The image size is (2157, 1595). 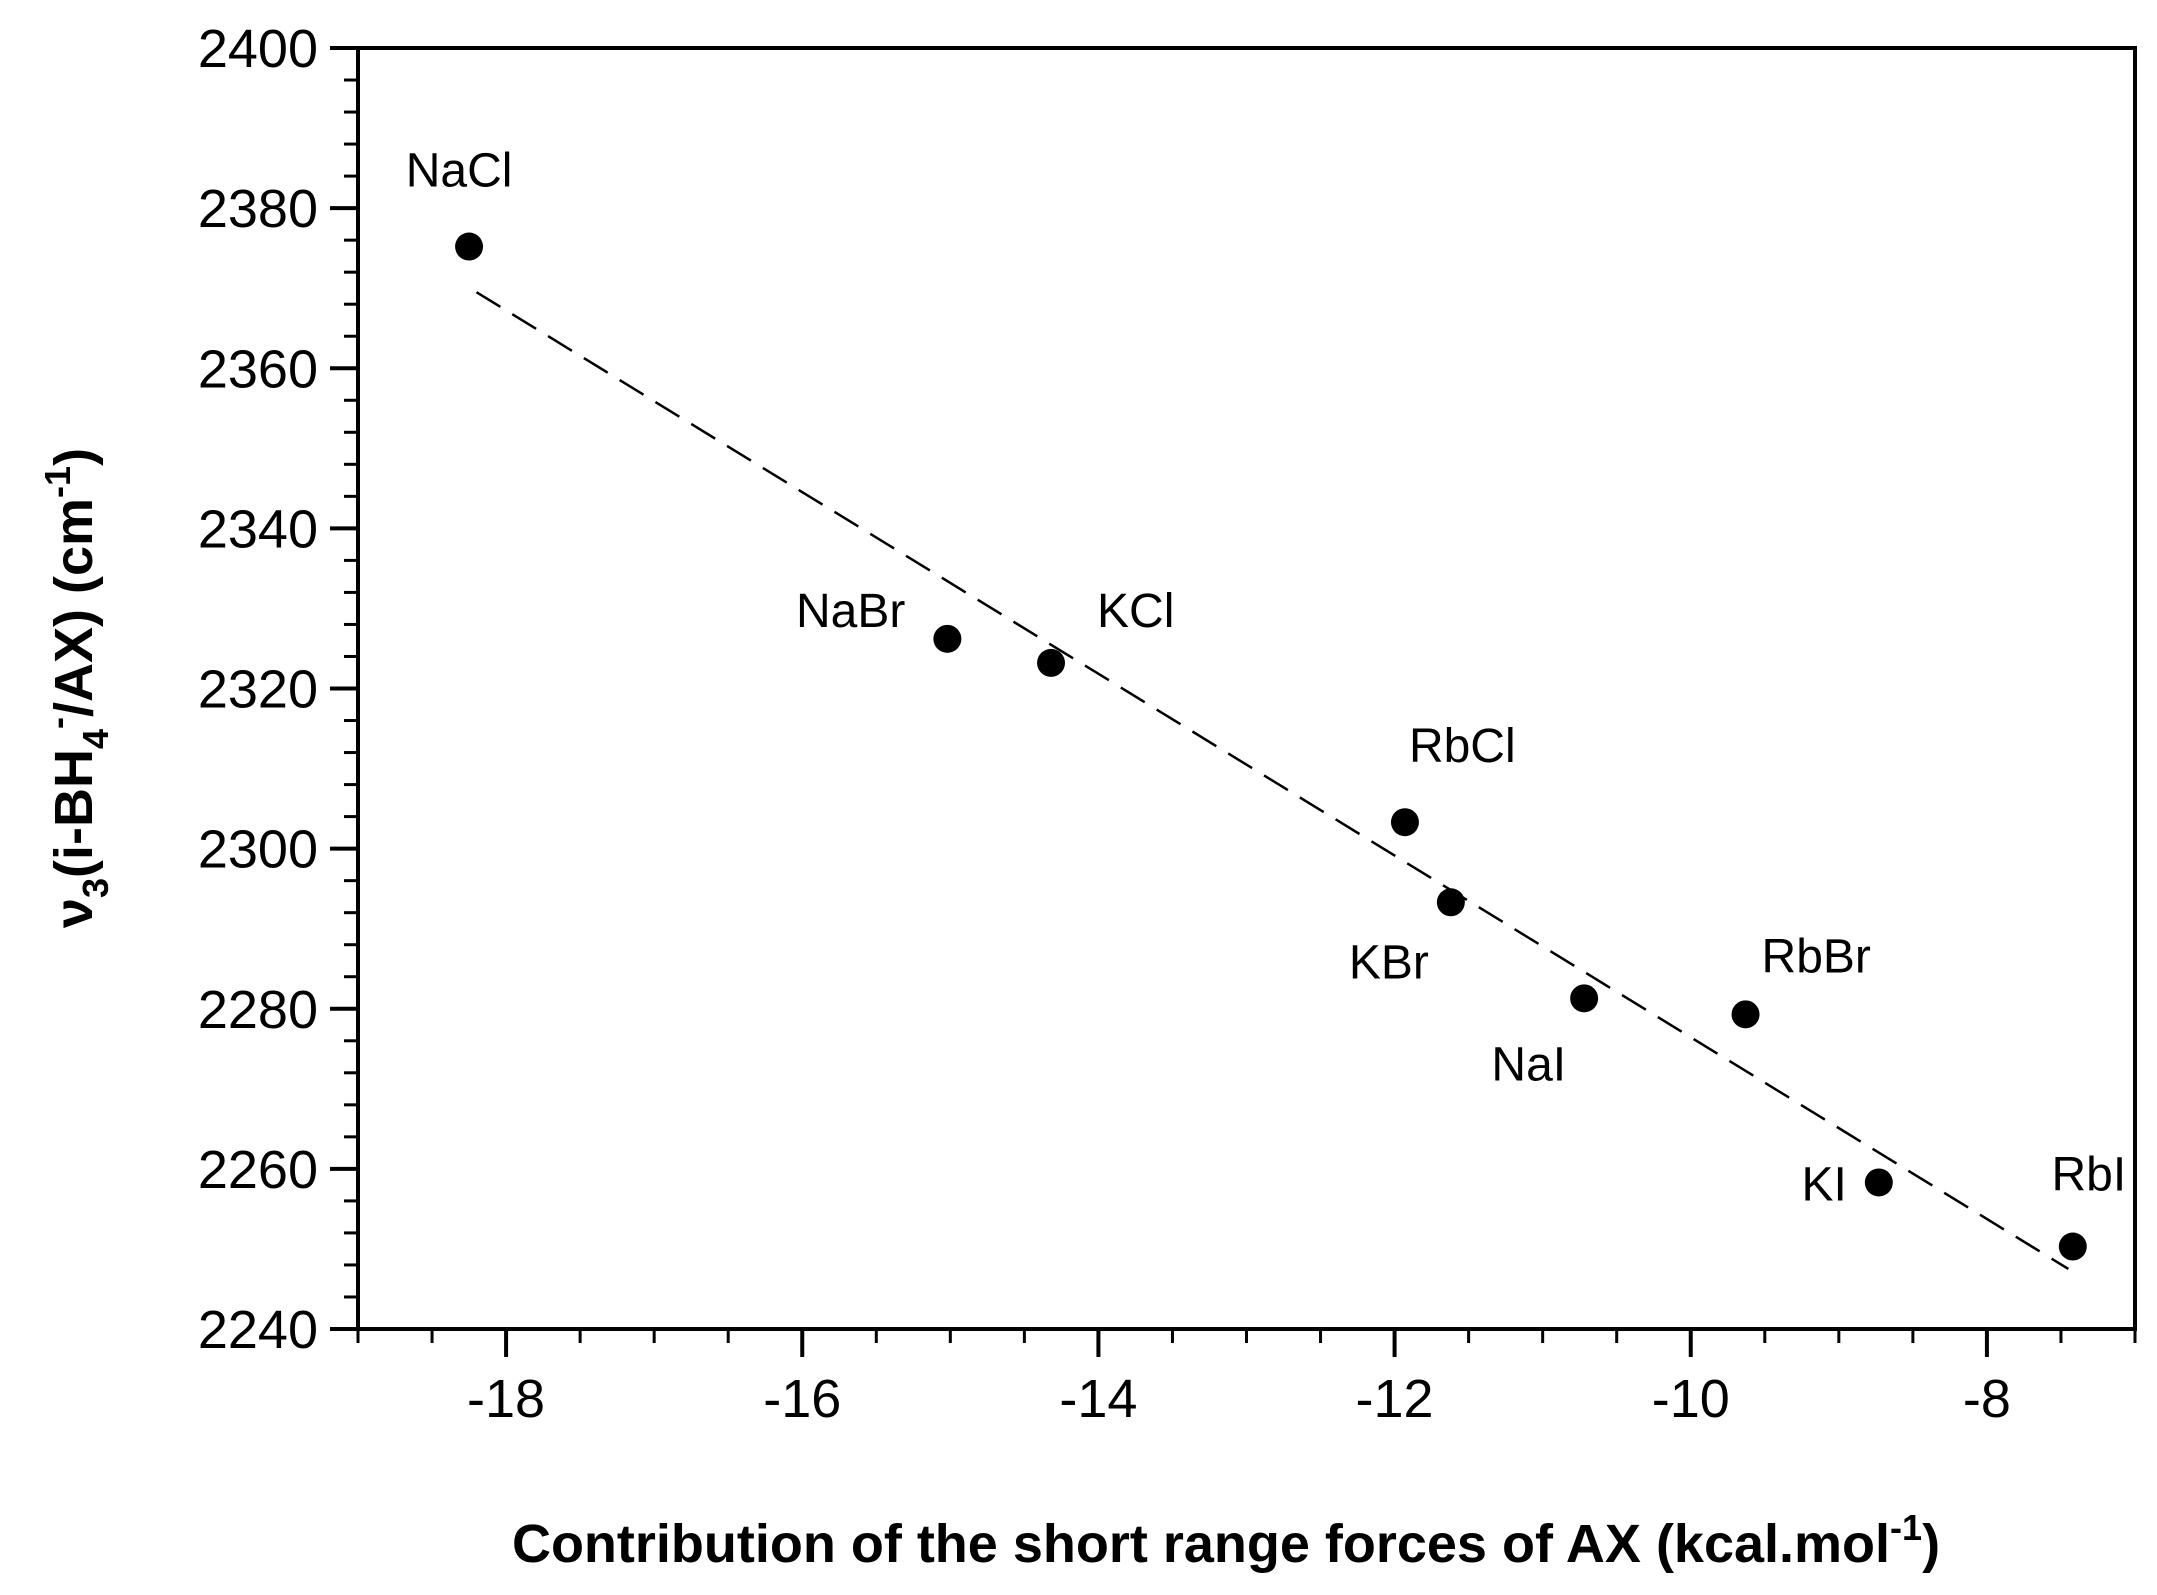 I want to click on point-label-kbr: KBr, so click(x=1389, y=962).